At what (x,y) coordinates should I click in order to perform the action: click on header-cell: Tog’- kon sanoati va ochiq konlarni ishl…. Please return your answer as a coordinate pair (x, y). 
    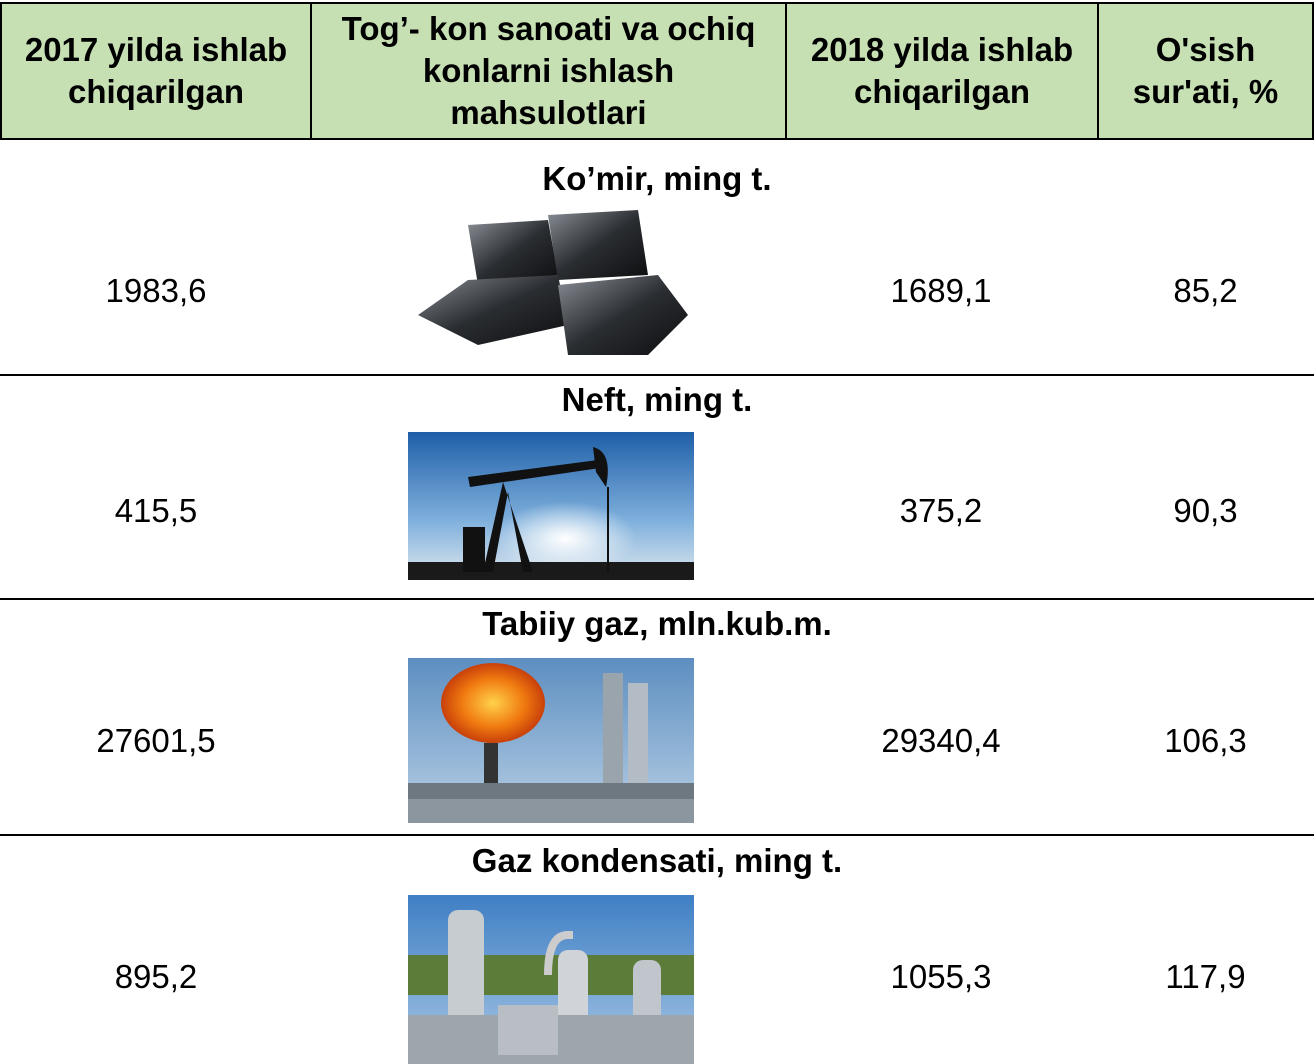
    Looking at the image, I should click on (548, 71).